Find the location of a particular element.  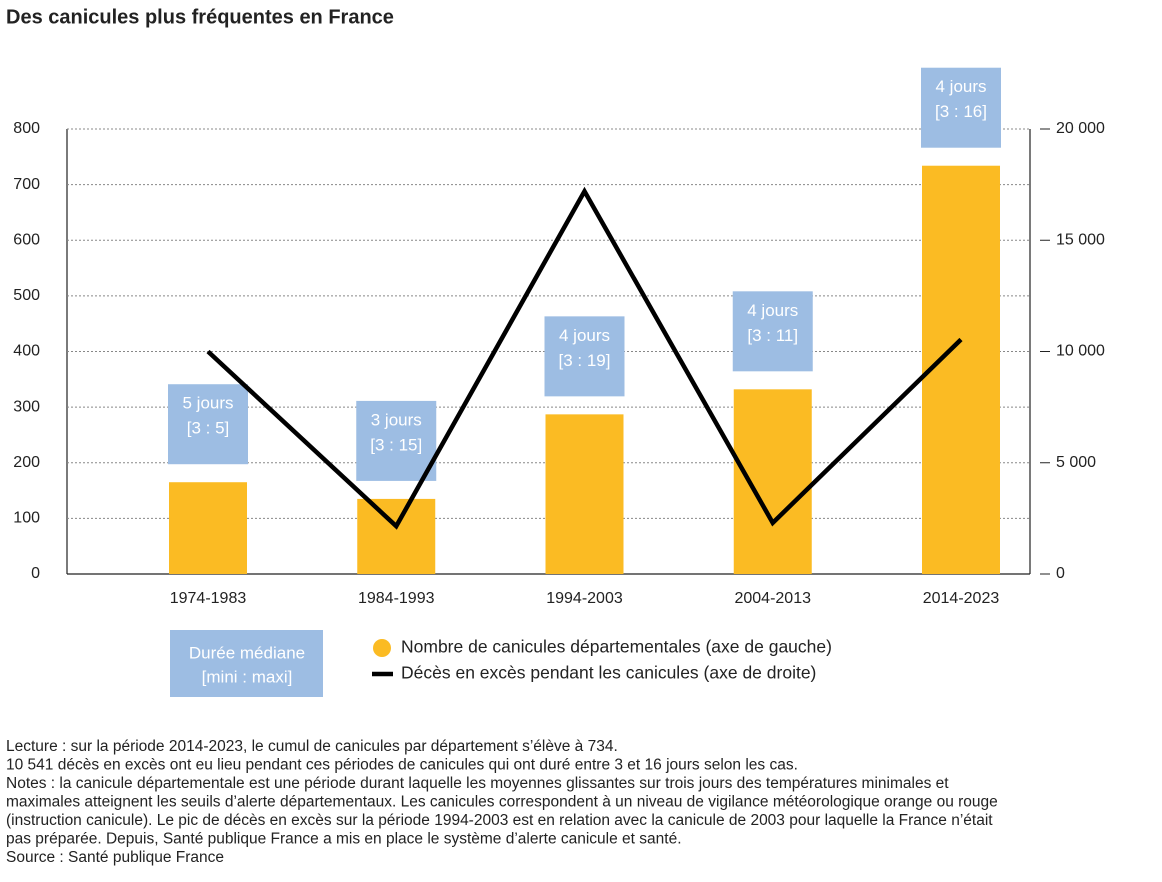

x-tick-label: 2014-2023 is located at coordinates (961, 598).